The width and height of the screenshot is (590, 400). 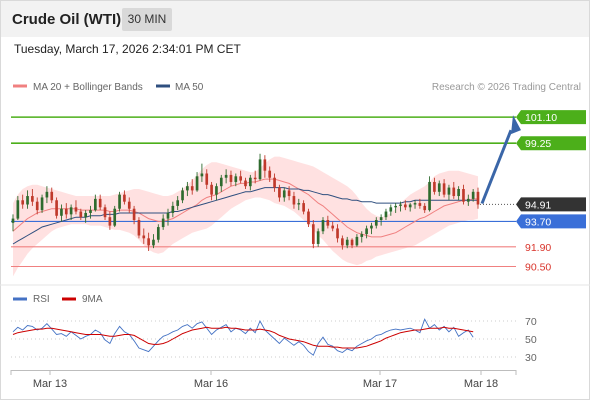 What do you see at coordinates (496, 167) in the screenshot?
I see `forecast-arrow-shaft` at bounding box center [496, 167].